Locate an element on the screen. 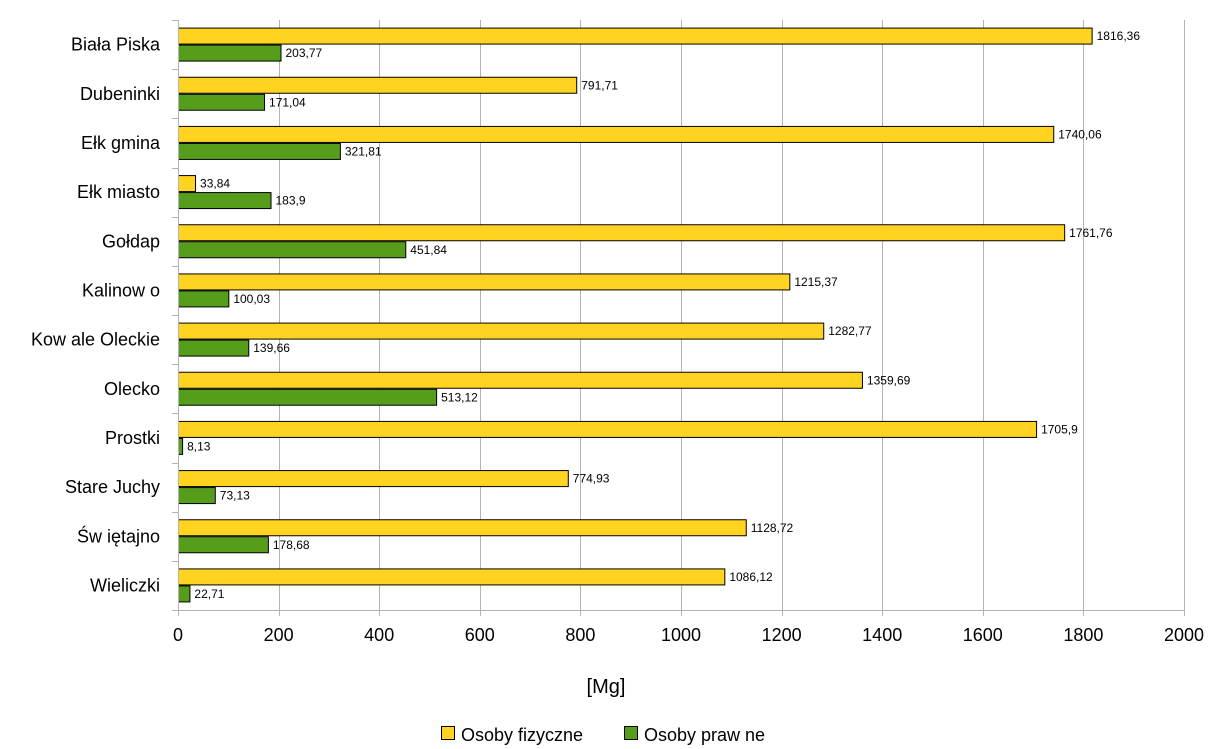 The image size is (1210, 749). x-tick-label: 200 is located at coordinates (279, 635).